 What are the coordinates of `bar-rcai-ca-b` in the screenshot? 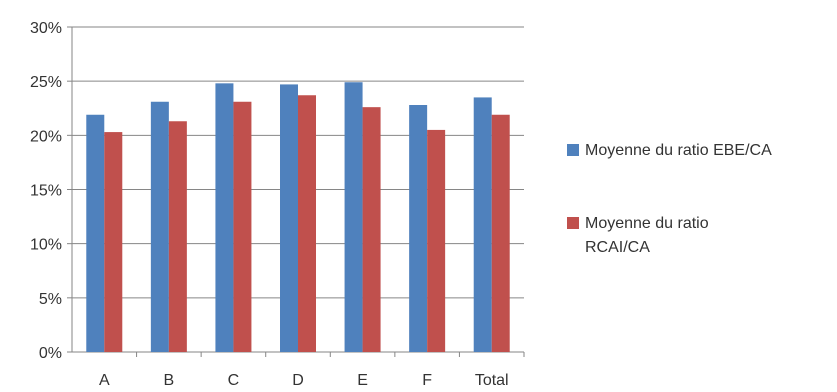 It's located at (177, 236).